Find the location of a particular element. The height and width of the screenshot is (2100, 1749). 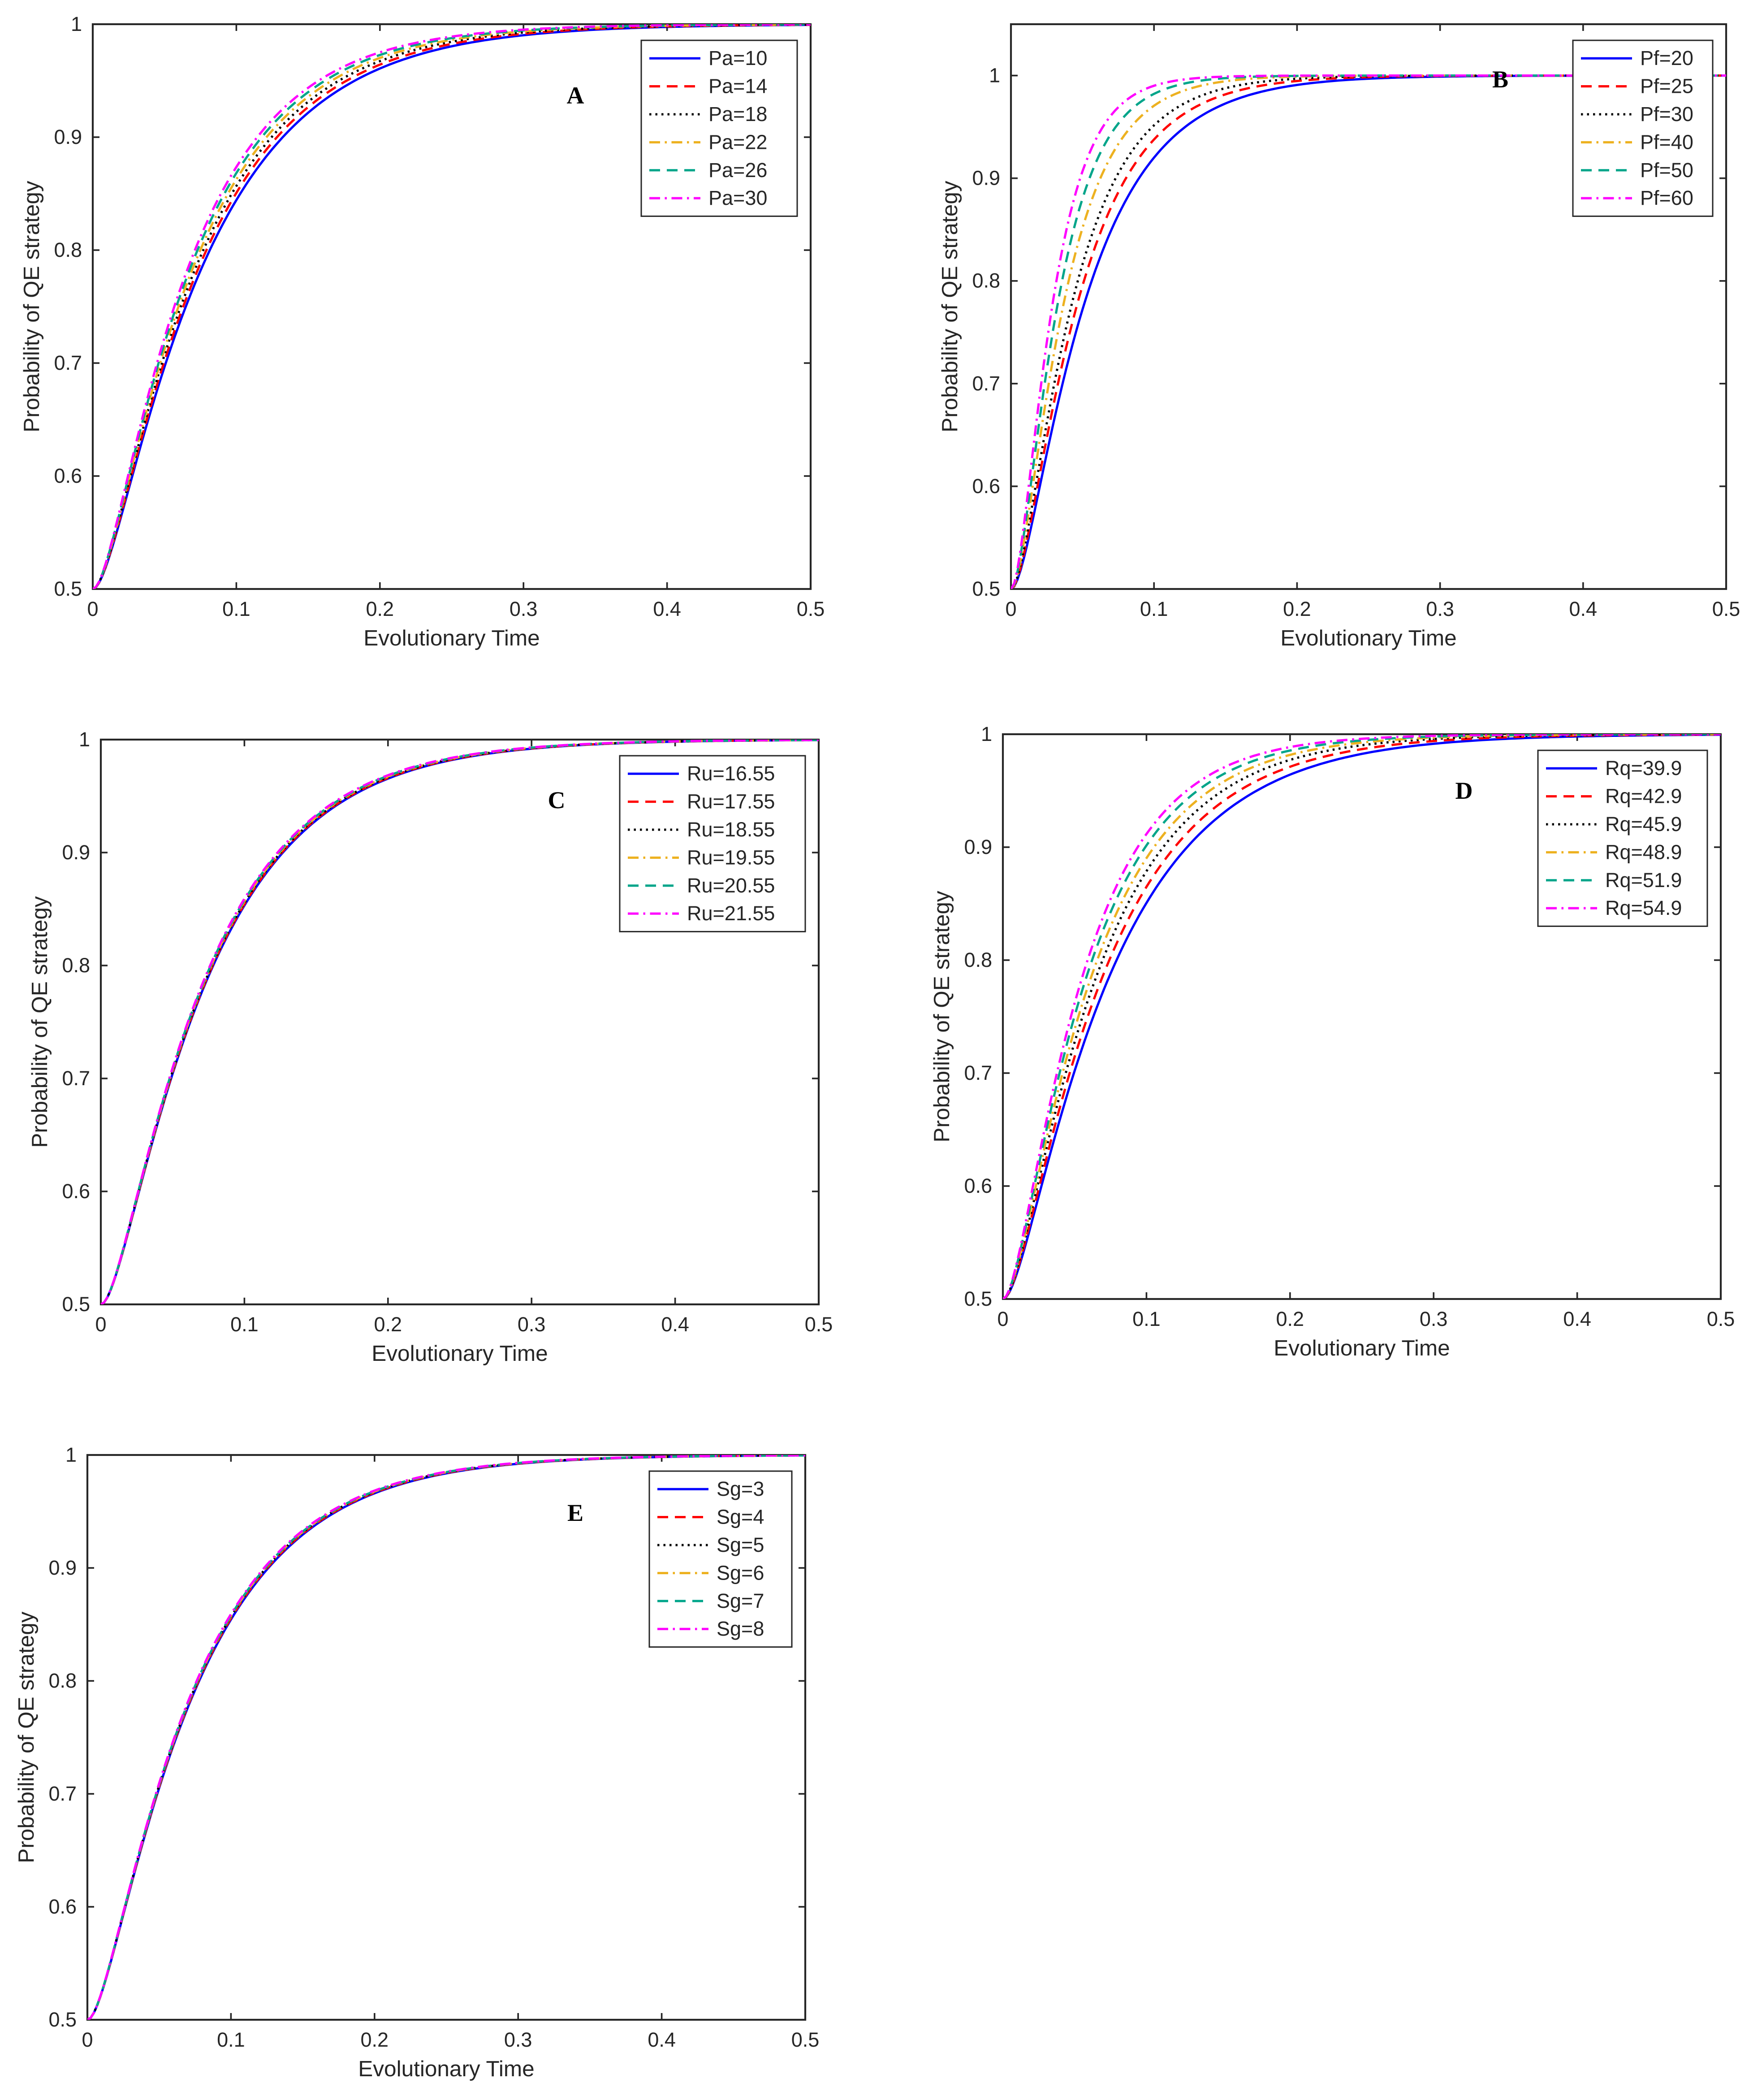

legend-entry: Pa=14 is located at coordinates (737, 87).